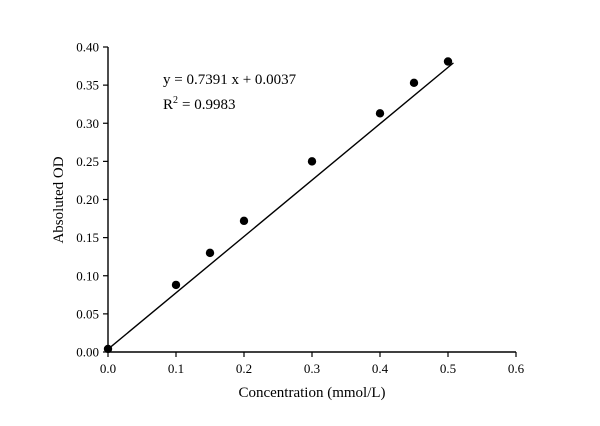 The image size is (600, 426). I want to click on y-tick-label: 0.25, so click(87, 161).